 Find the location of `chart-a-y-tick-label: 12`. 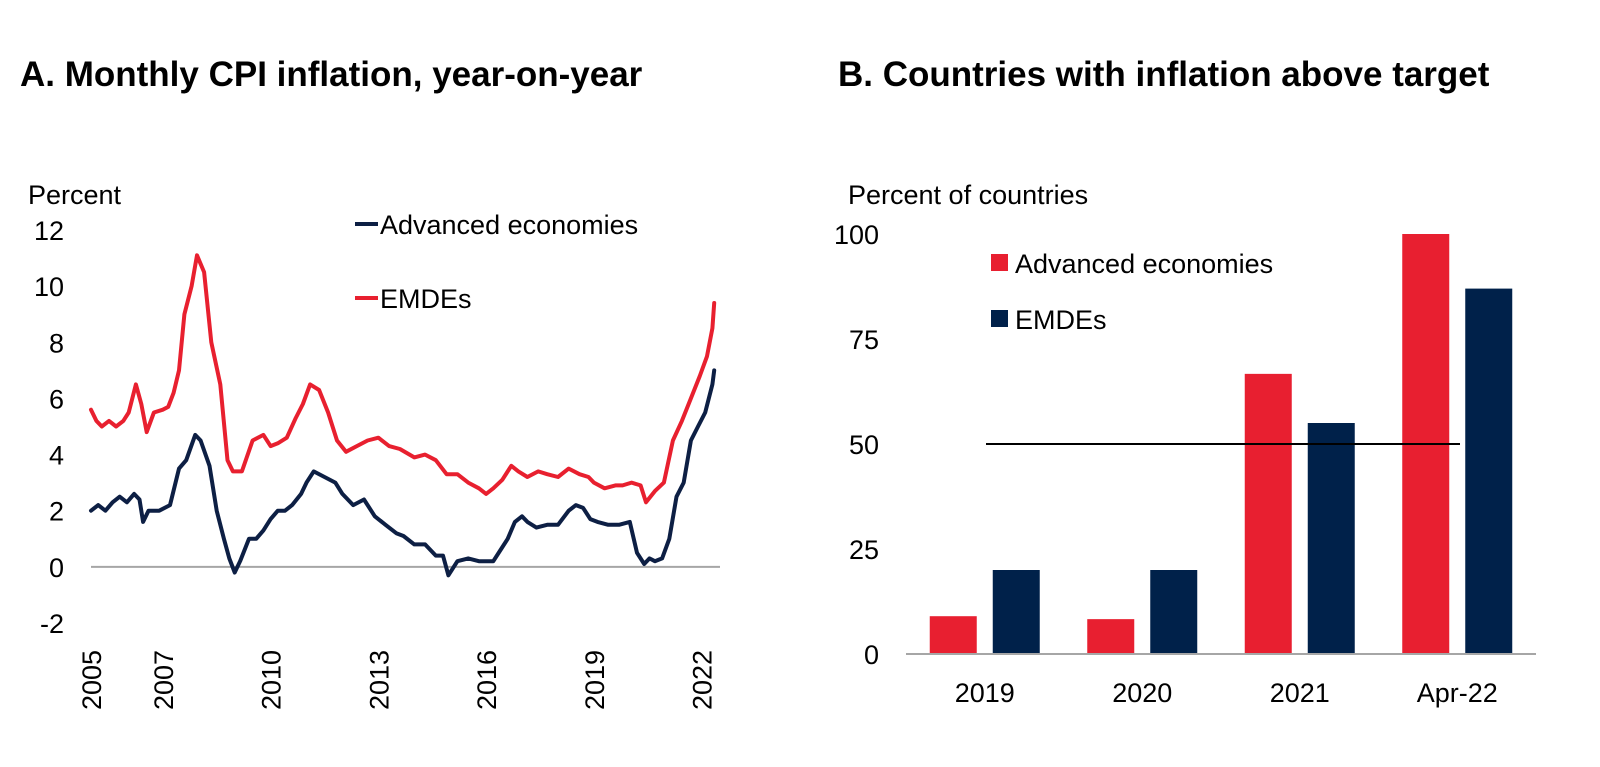

chart-a-y-tick-label: 12 is located at coordinates (49, 231).